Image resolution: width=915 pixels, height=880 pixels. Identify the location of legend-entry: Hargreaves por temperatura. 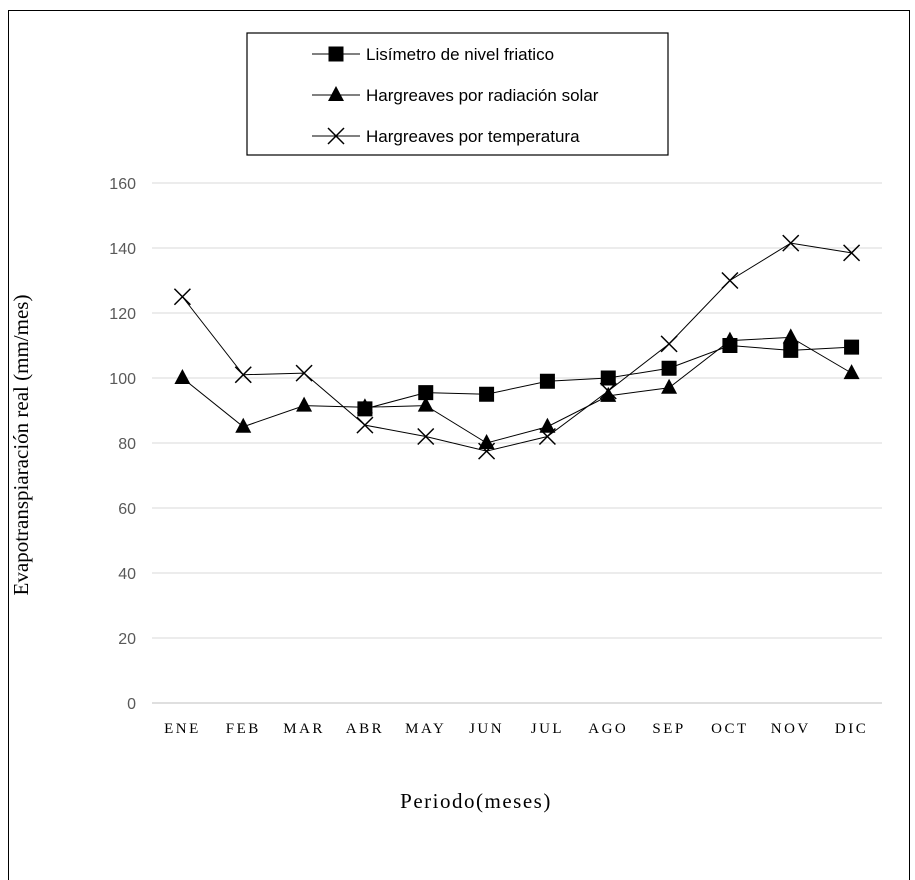
(446, 136).